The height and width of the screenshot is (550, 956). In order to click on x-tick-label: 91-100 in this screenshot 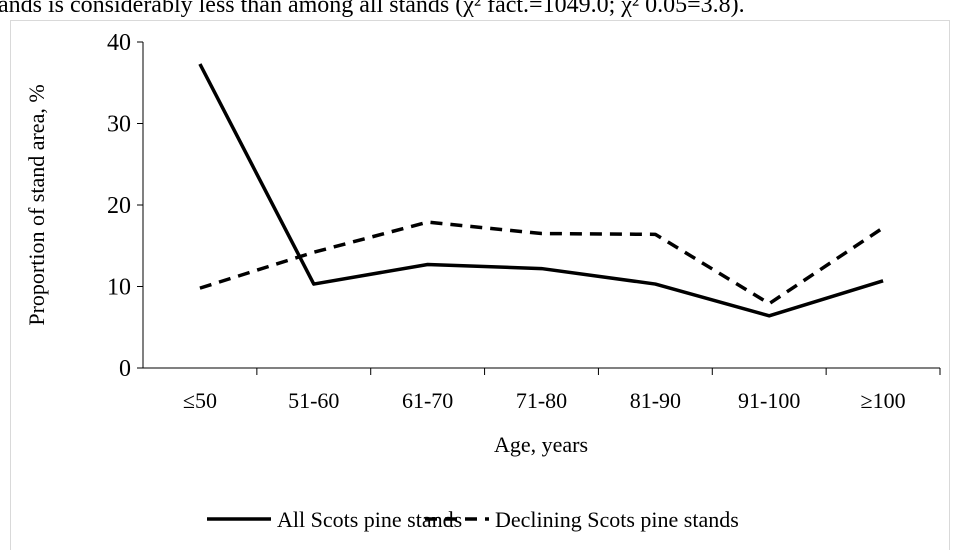, I will do `click(769, 400)`.